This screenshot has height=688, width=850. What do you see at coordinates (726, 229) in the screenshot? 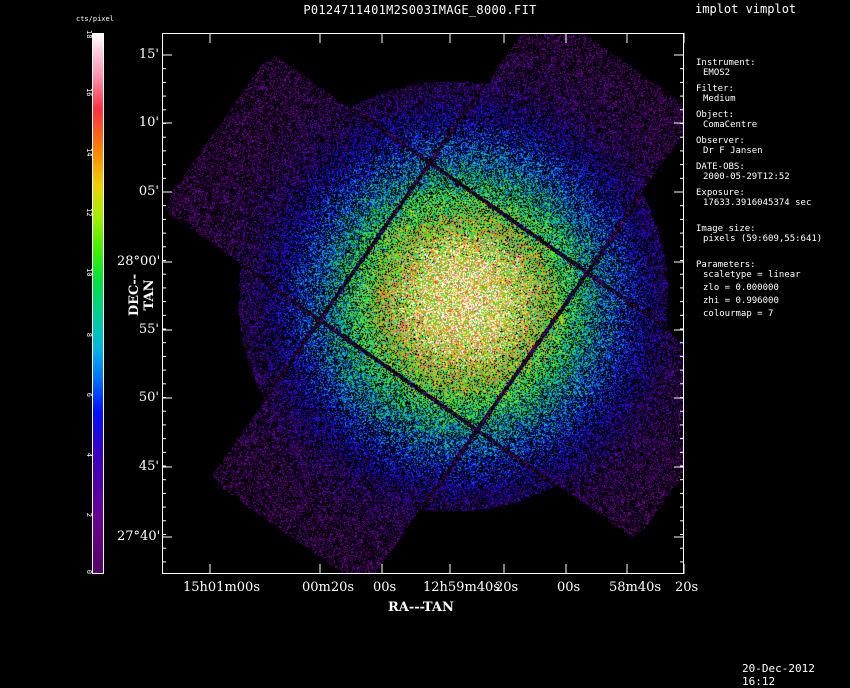
I see `metadata-key: Image size:` at bounding box center [726, 229].